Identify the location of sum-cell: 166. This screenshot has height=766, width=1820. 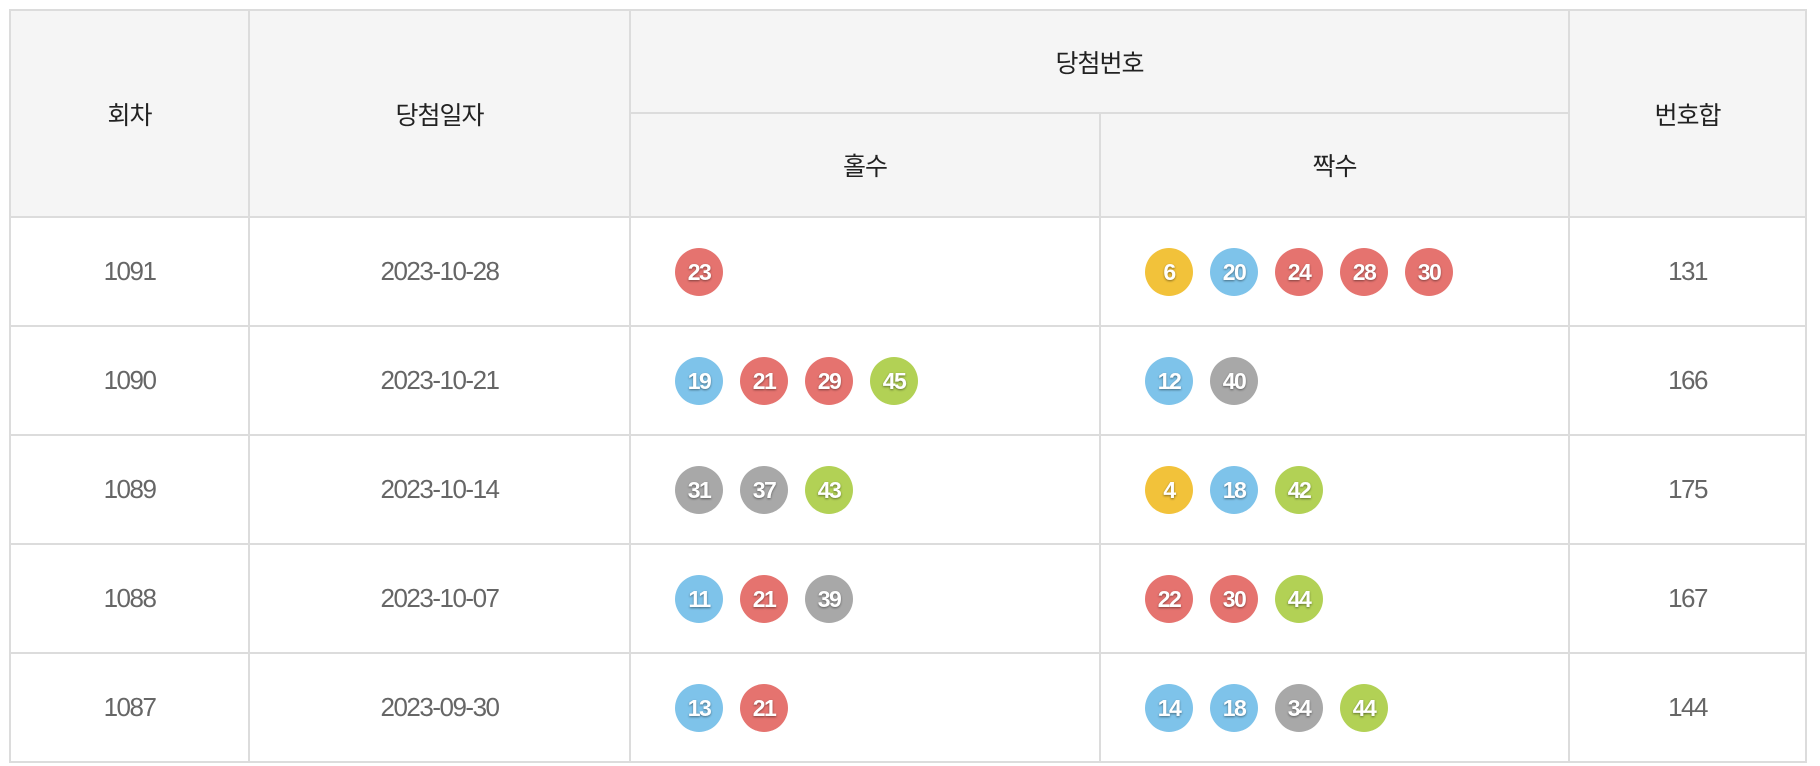
(1688, 380).